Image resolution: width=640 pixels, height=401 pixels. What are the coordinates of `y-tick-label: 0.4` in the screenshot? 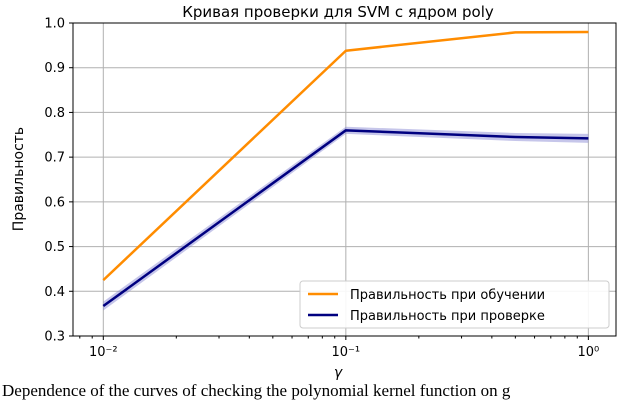 It's located at (54, 292).